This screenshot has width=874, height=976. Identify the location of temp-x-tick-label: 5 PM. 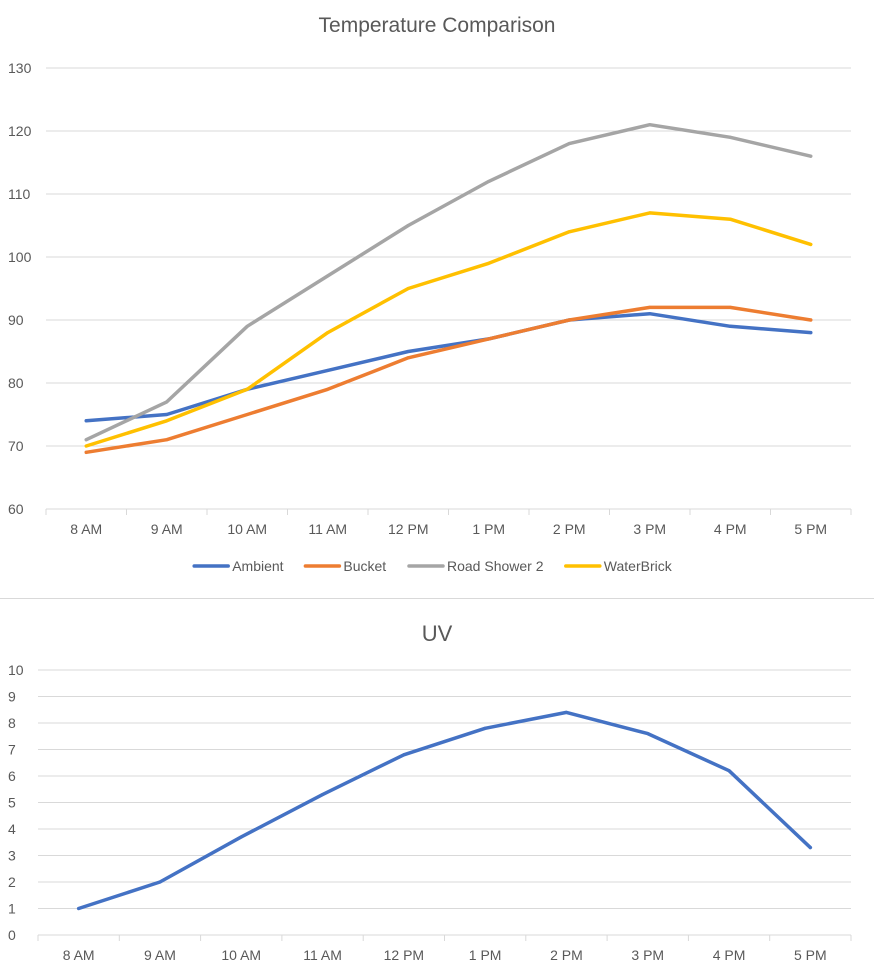
(810, 529).